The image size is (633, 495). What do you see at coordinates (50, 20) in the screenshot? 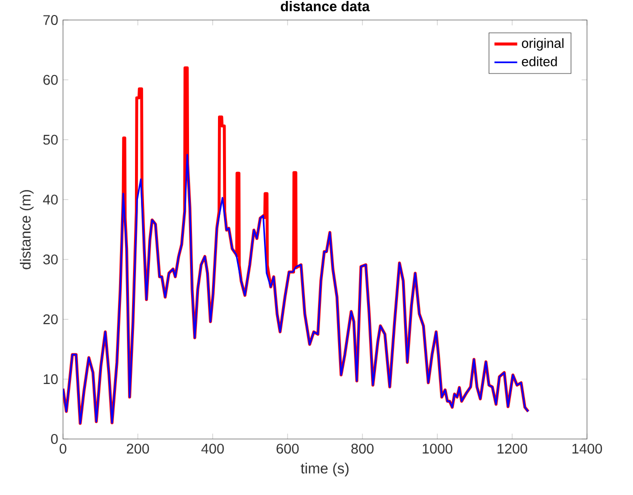
I see `y-tick-label: 70` at bounding box center [50, 20].